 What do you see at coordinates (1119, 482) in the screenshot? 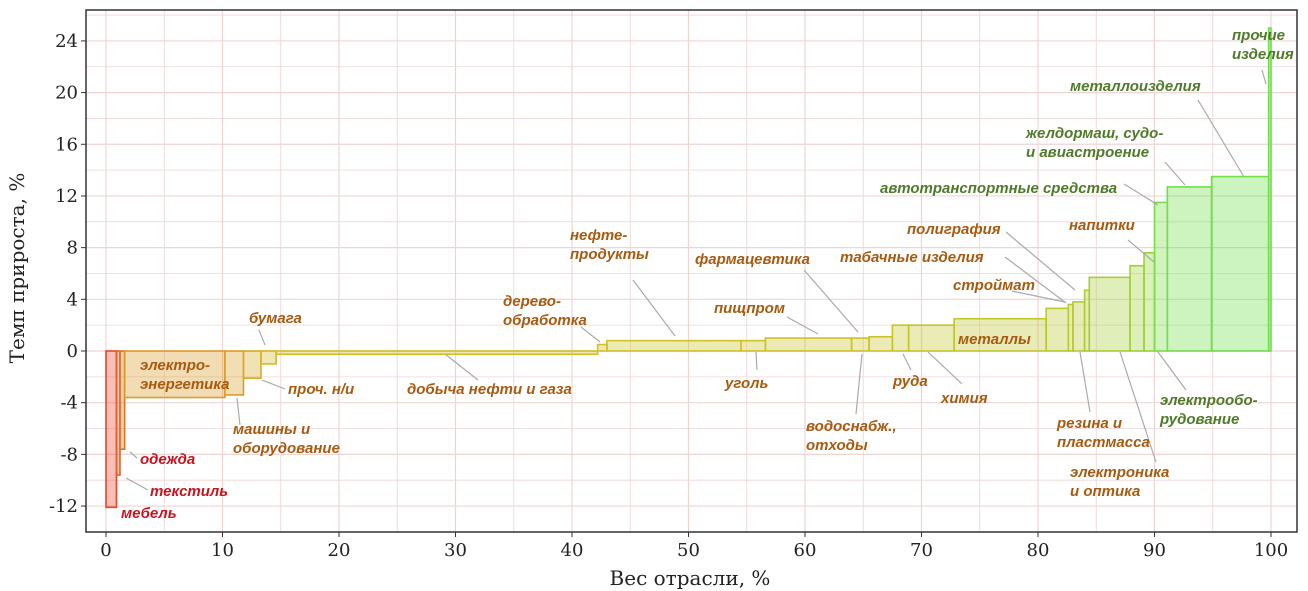
I see `bar-label: электроника и оптика` at bounding box center [1119, 482].